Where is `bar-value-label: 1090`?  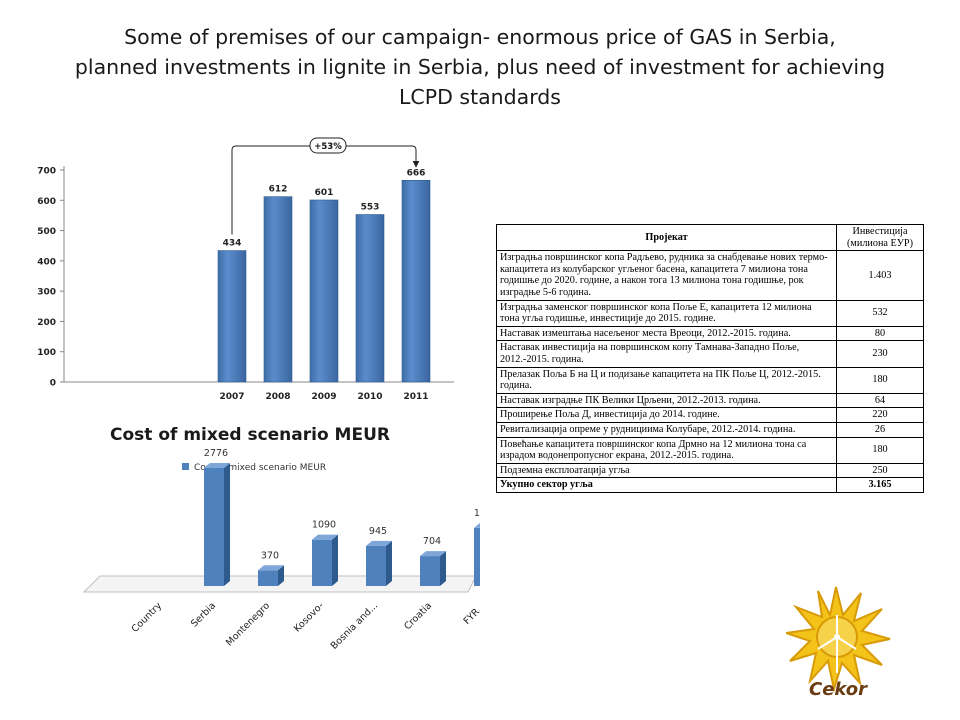
bar-value-label: 1090 is located at coordinates (324, 525).